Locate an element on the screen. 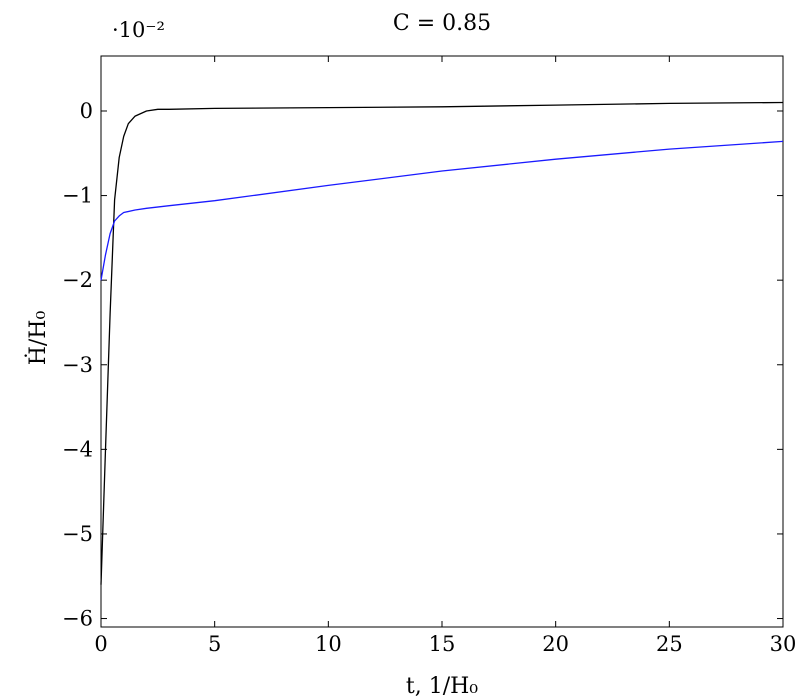  x-axis-label: t, 1/H₀ is located at coordinates (442, 686).